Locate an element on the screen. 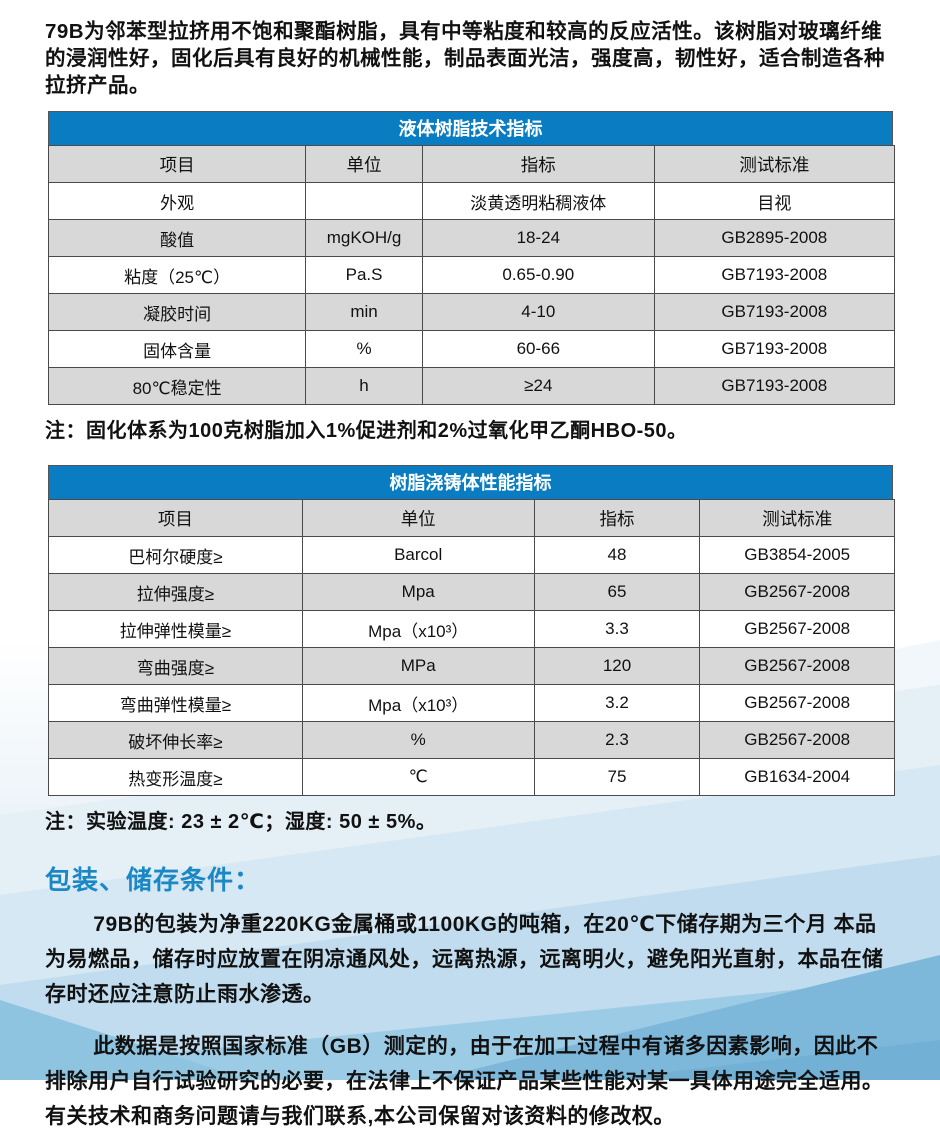 Image resolution: width=940 pixels, height=1134 pixels. cell-value: 4-10 is located at coordinates (538, 312).